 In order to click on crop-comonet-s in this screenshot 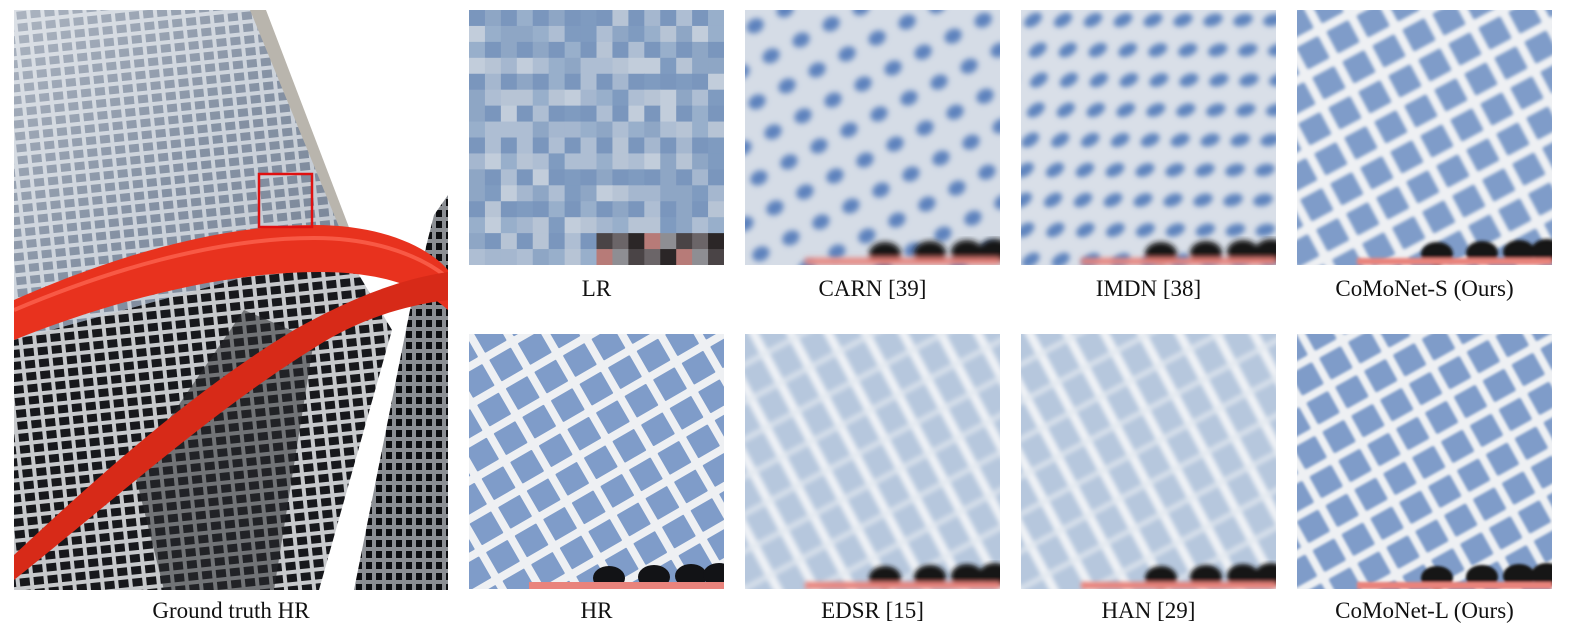, I will do `click(1424, 137)`.